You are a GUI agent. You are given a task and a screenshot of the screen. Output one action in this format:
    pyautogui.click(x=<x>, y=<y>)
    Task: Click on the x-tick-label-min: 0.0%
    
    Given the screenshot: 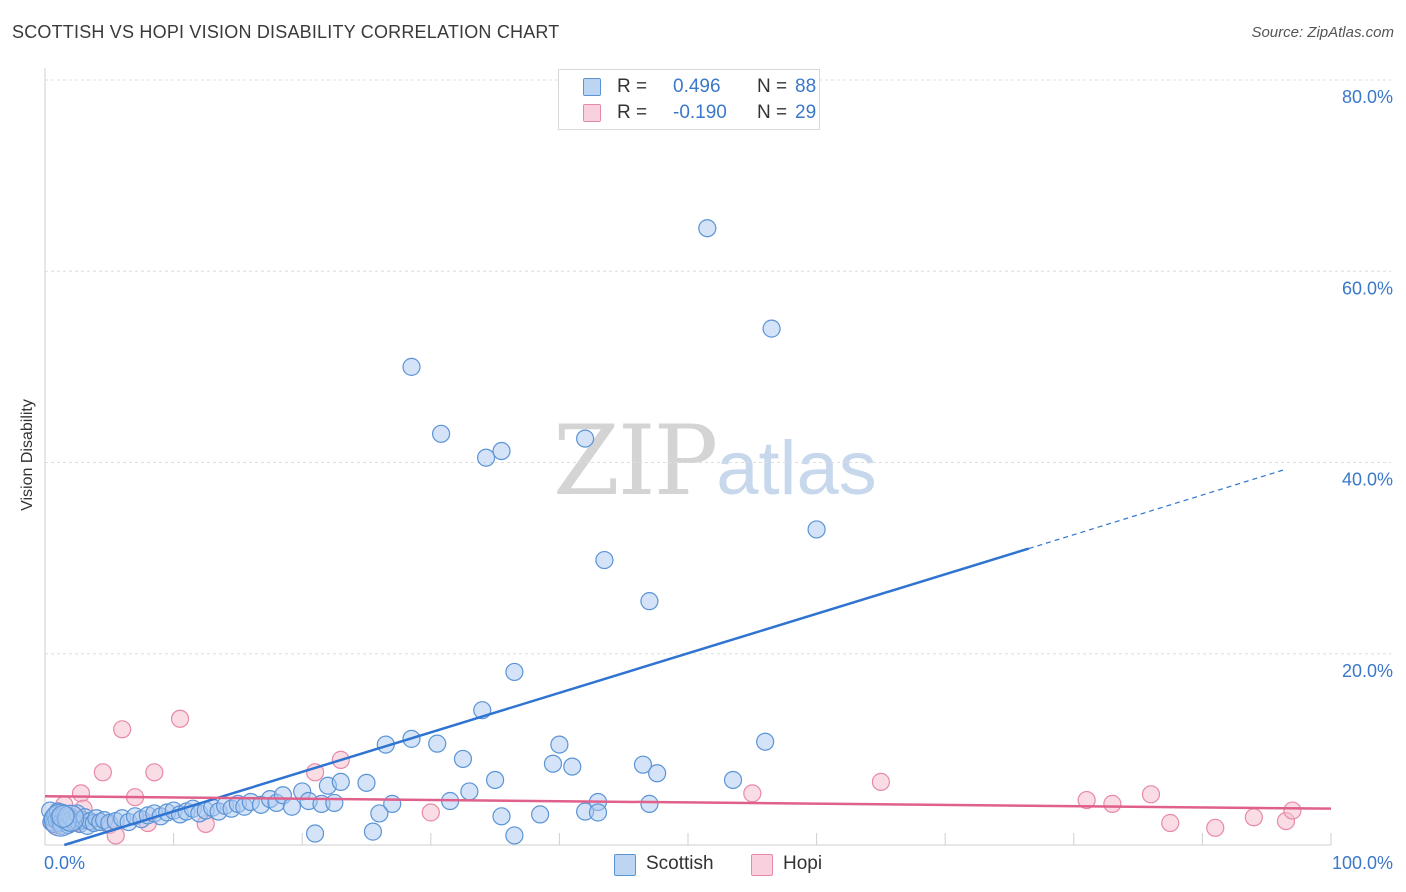 What is the action you would take?
    pyautogui.click(x=64, y=863)
    